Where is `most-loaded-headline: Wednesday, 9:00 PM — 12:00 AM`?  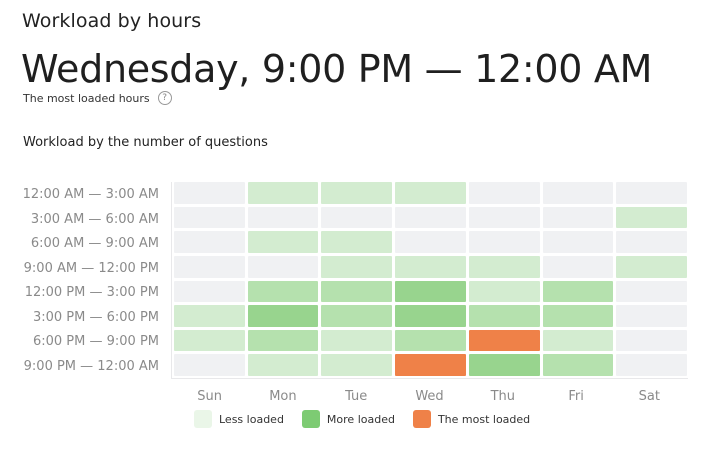 most-loaded-headline: Wednesday, 9:00 PM — 12:00 AM is located at coordinates (337, 69).